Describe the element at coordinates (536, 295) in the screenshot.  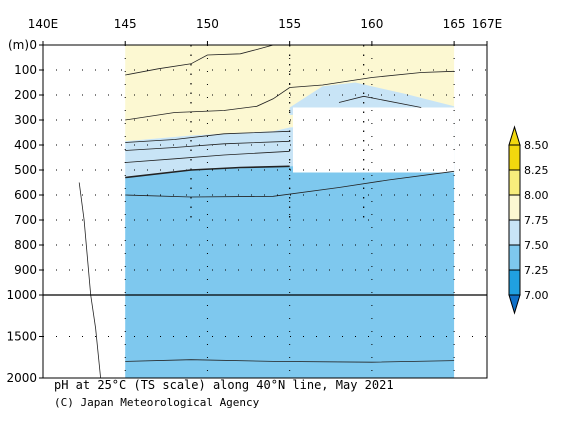
I see `colorbar-label: 7.00` at that location.